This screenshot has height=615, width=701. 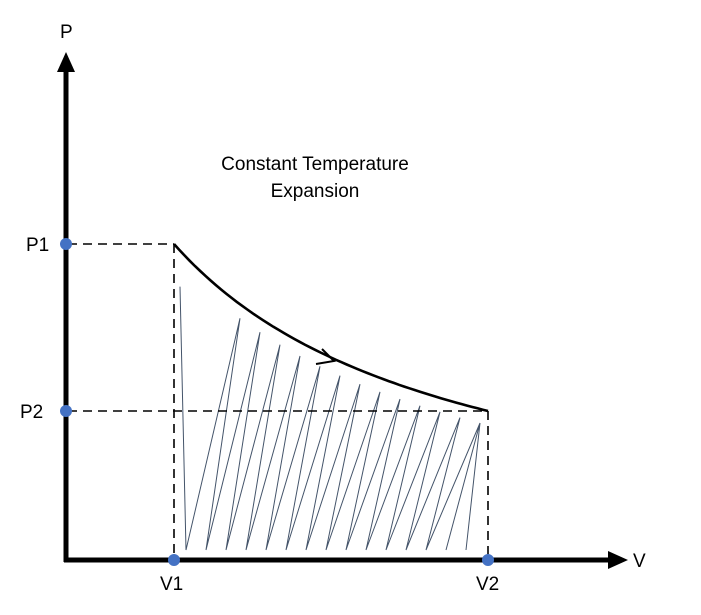 What do you see at coordinates (66, 62) in the screenshot?
I see `y-axis-arrowhead` at bounding box center [66, 62].